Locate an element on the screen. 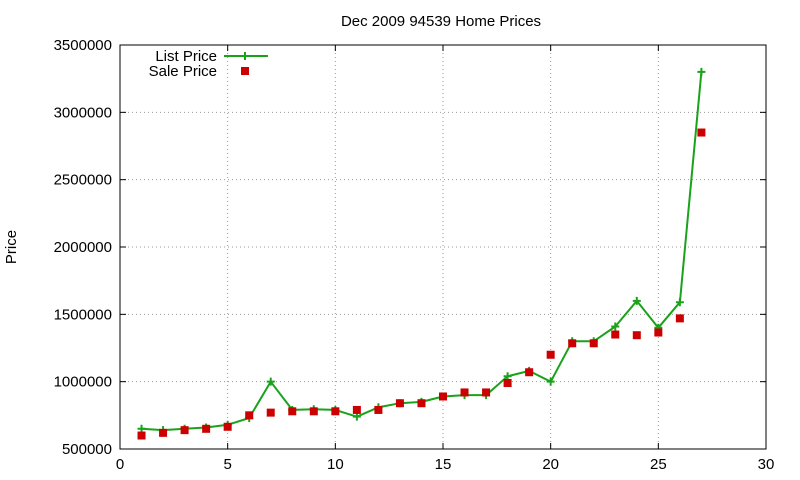 The width and height of the screenshot is (800, 480). y-tick-label: 3000000 is located at coordinates (83, 112).